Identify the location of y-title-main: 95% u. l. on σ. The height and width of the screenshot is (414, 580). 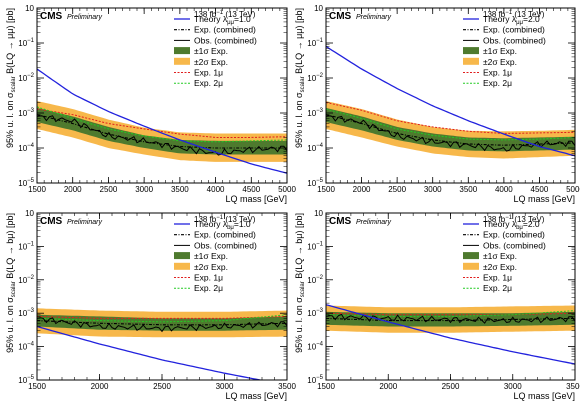
(299, 325).